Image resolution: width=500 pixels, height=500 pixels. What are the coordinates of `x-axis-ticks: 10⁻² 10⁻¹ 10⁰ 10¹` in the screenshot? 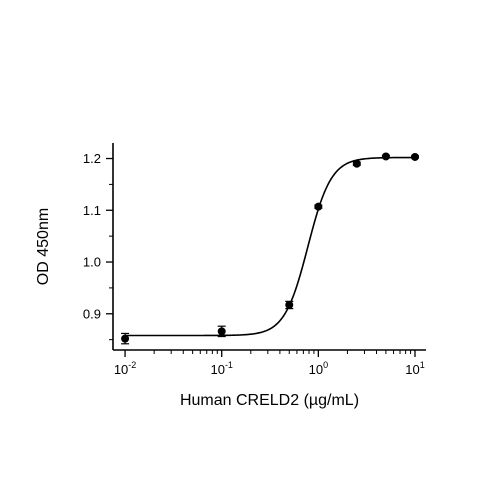 It's located at (269, 363).